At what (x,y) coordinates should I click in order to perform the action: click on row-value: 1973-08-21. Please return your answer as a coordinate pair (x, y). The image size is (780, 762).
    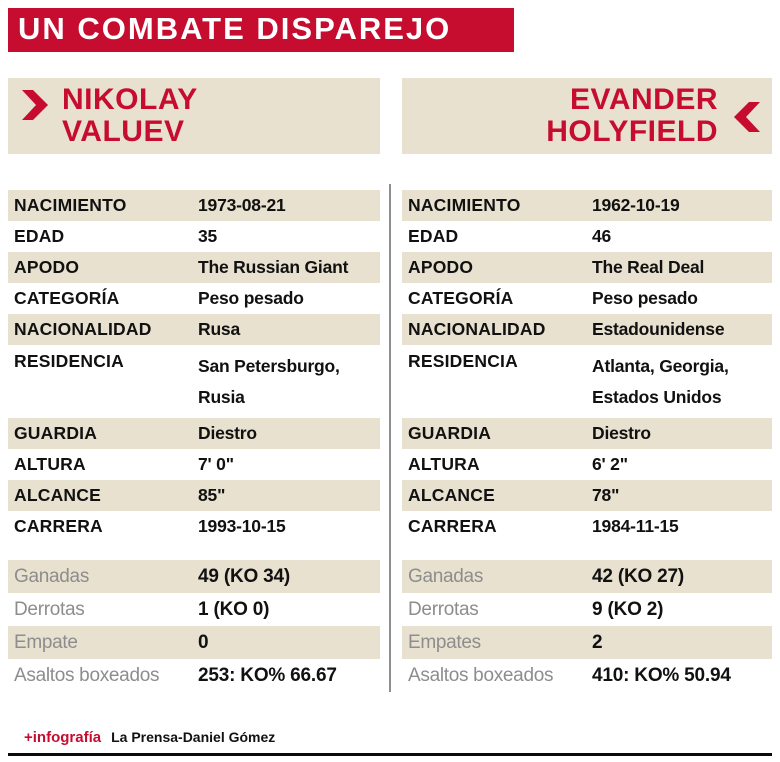
    Looking at the image, I should click on (242, 205).